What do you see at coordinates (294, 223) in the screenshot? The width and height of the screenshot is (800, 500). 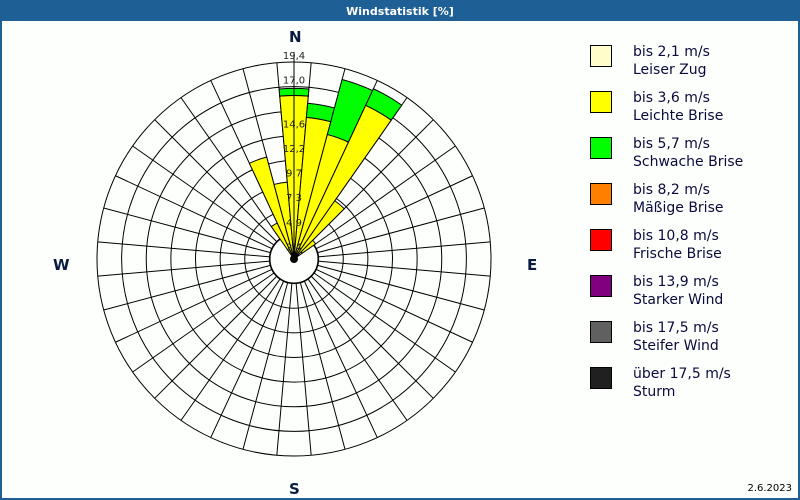 I see `radial-tick-label: 4,9` at bounding box center [294, 223].